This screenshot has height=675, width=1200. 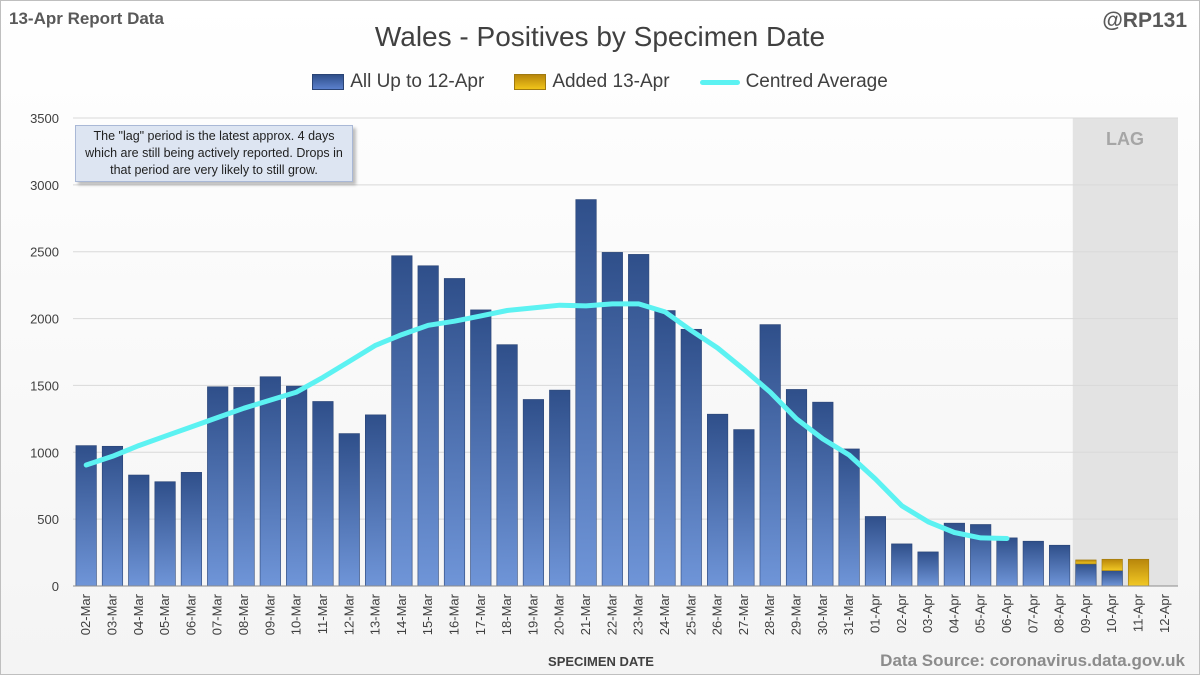 I want to click on lag-label: LAG, so click(x=1125, y=139).